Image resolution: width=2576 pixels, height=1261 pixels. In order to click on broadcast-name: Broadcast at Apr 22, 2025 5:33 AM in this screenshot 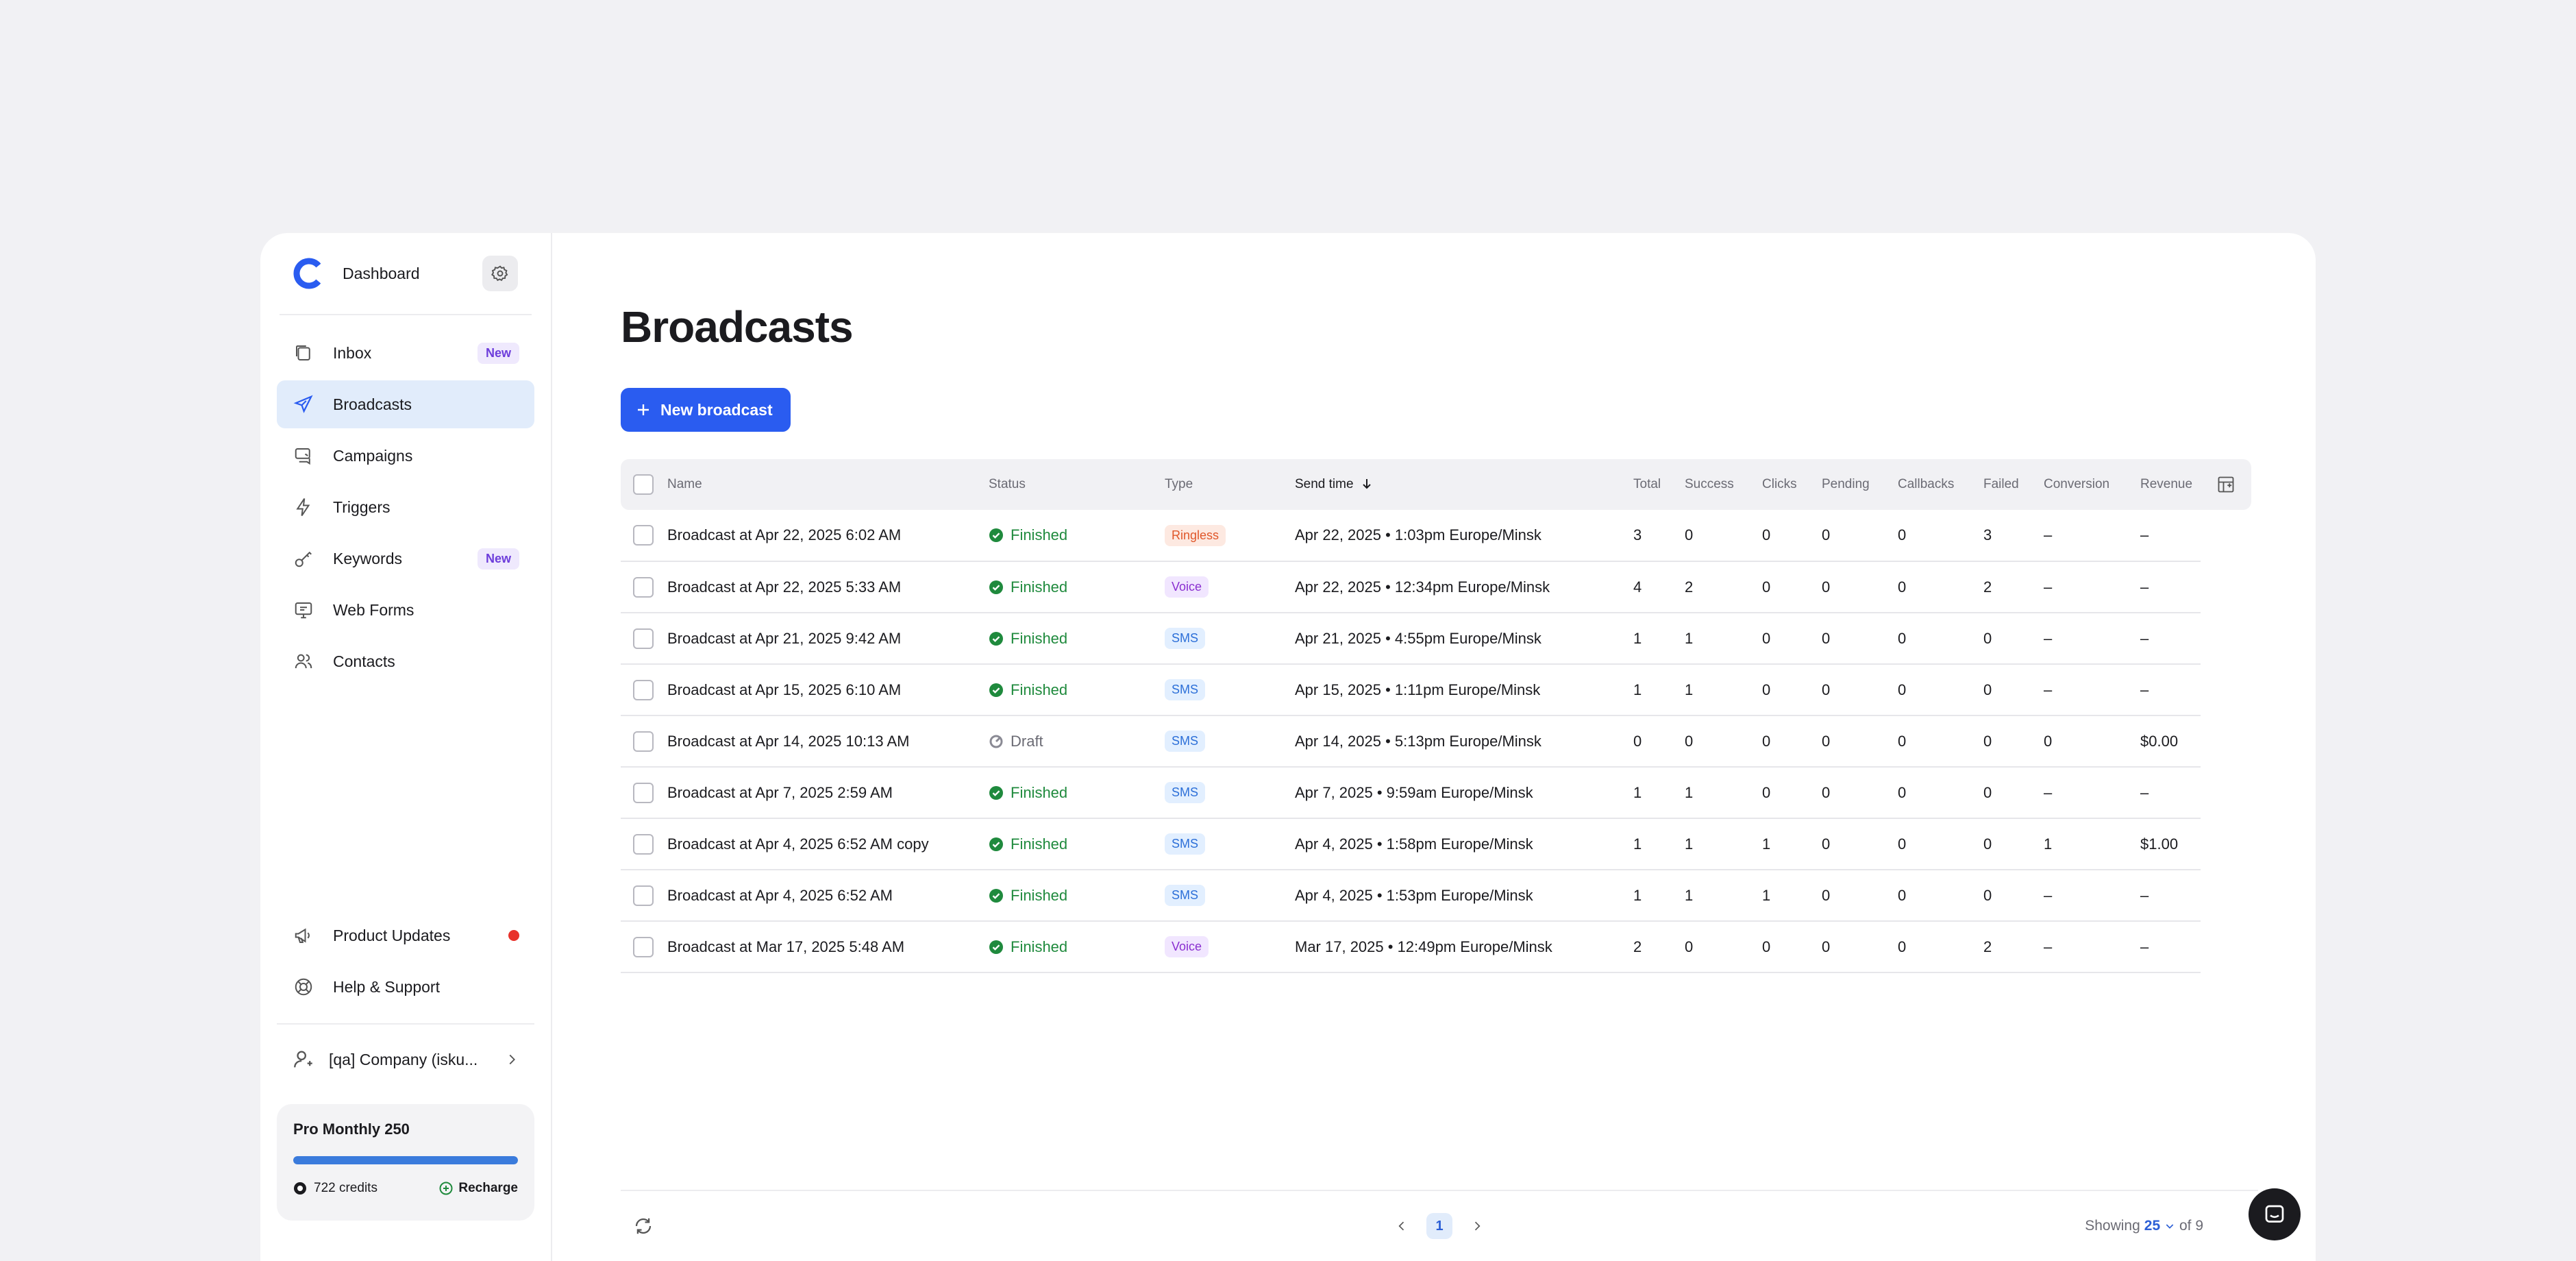, I will do `click(784, 587)`.